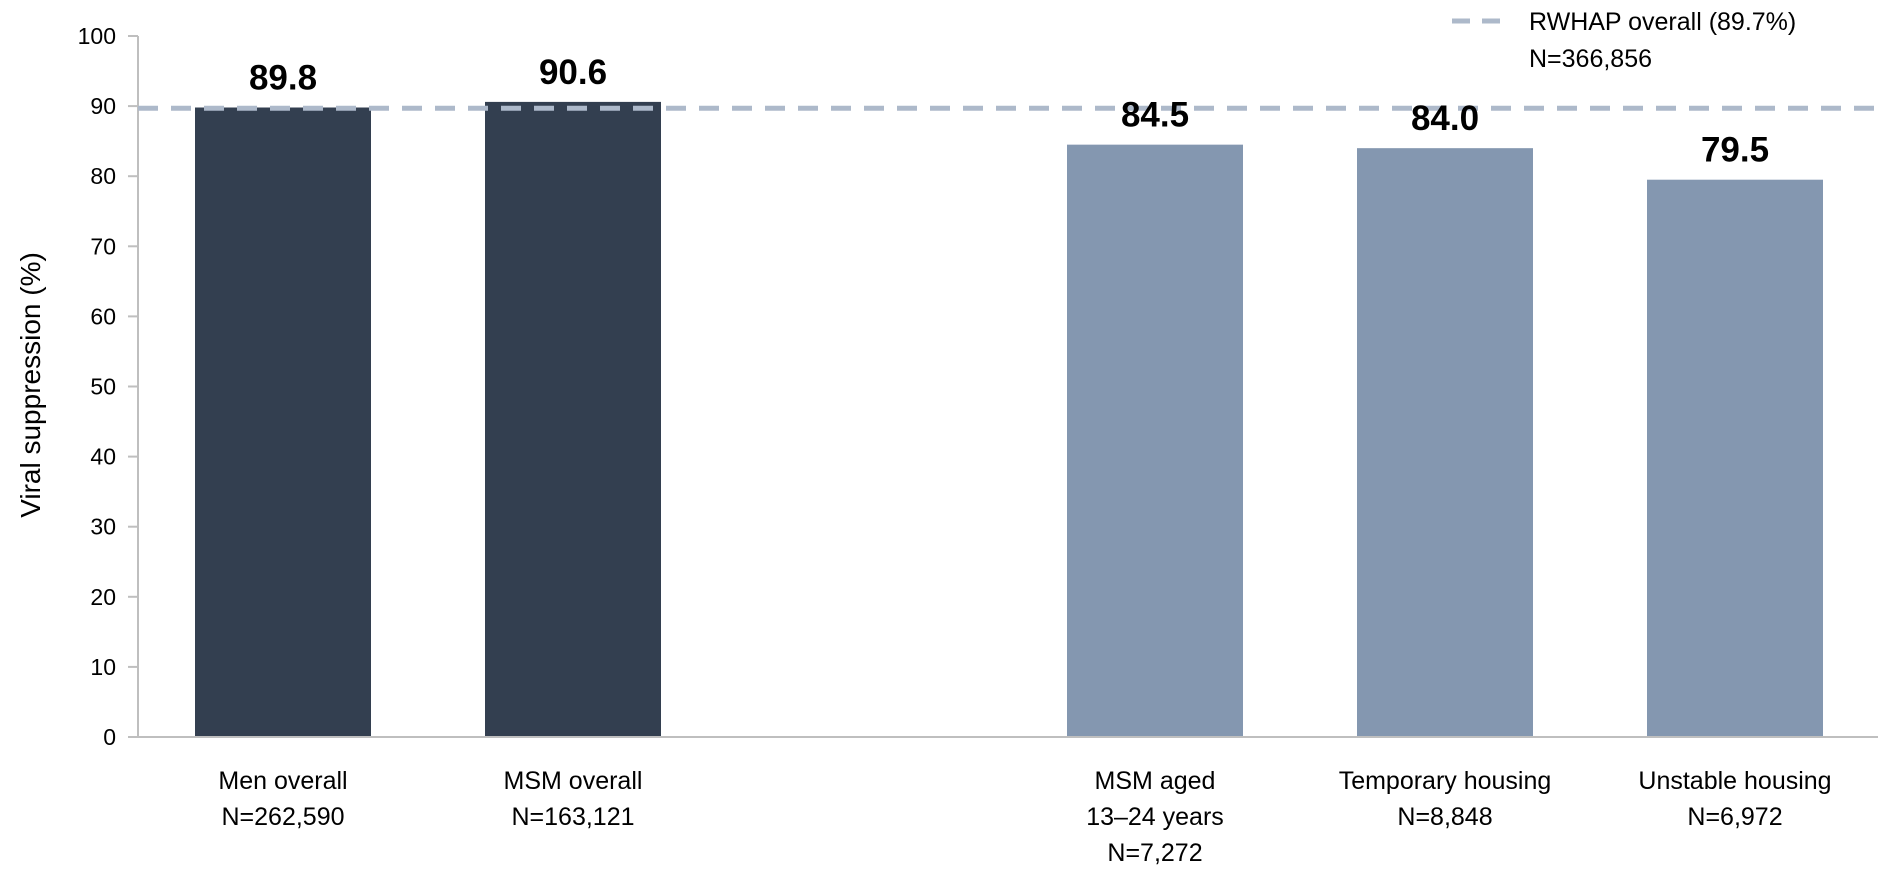 The width and height of the screenshot is (1878, 872). What do you see at coordinates (1155, 115) in the screenshot?
I see `data-label: 84.5` at bounding box center [1155, 115].